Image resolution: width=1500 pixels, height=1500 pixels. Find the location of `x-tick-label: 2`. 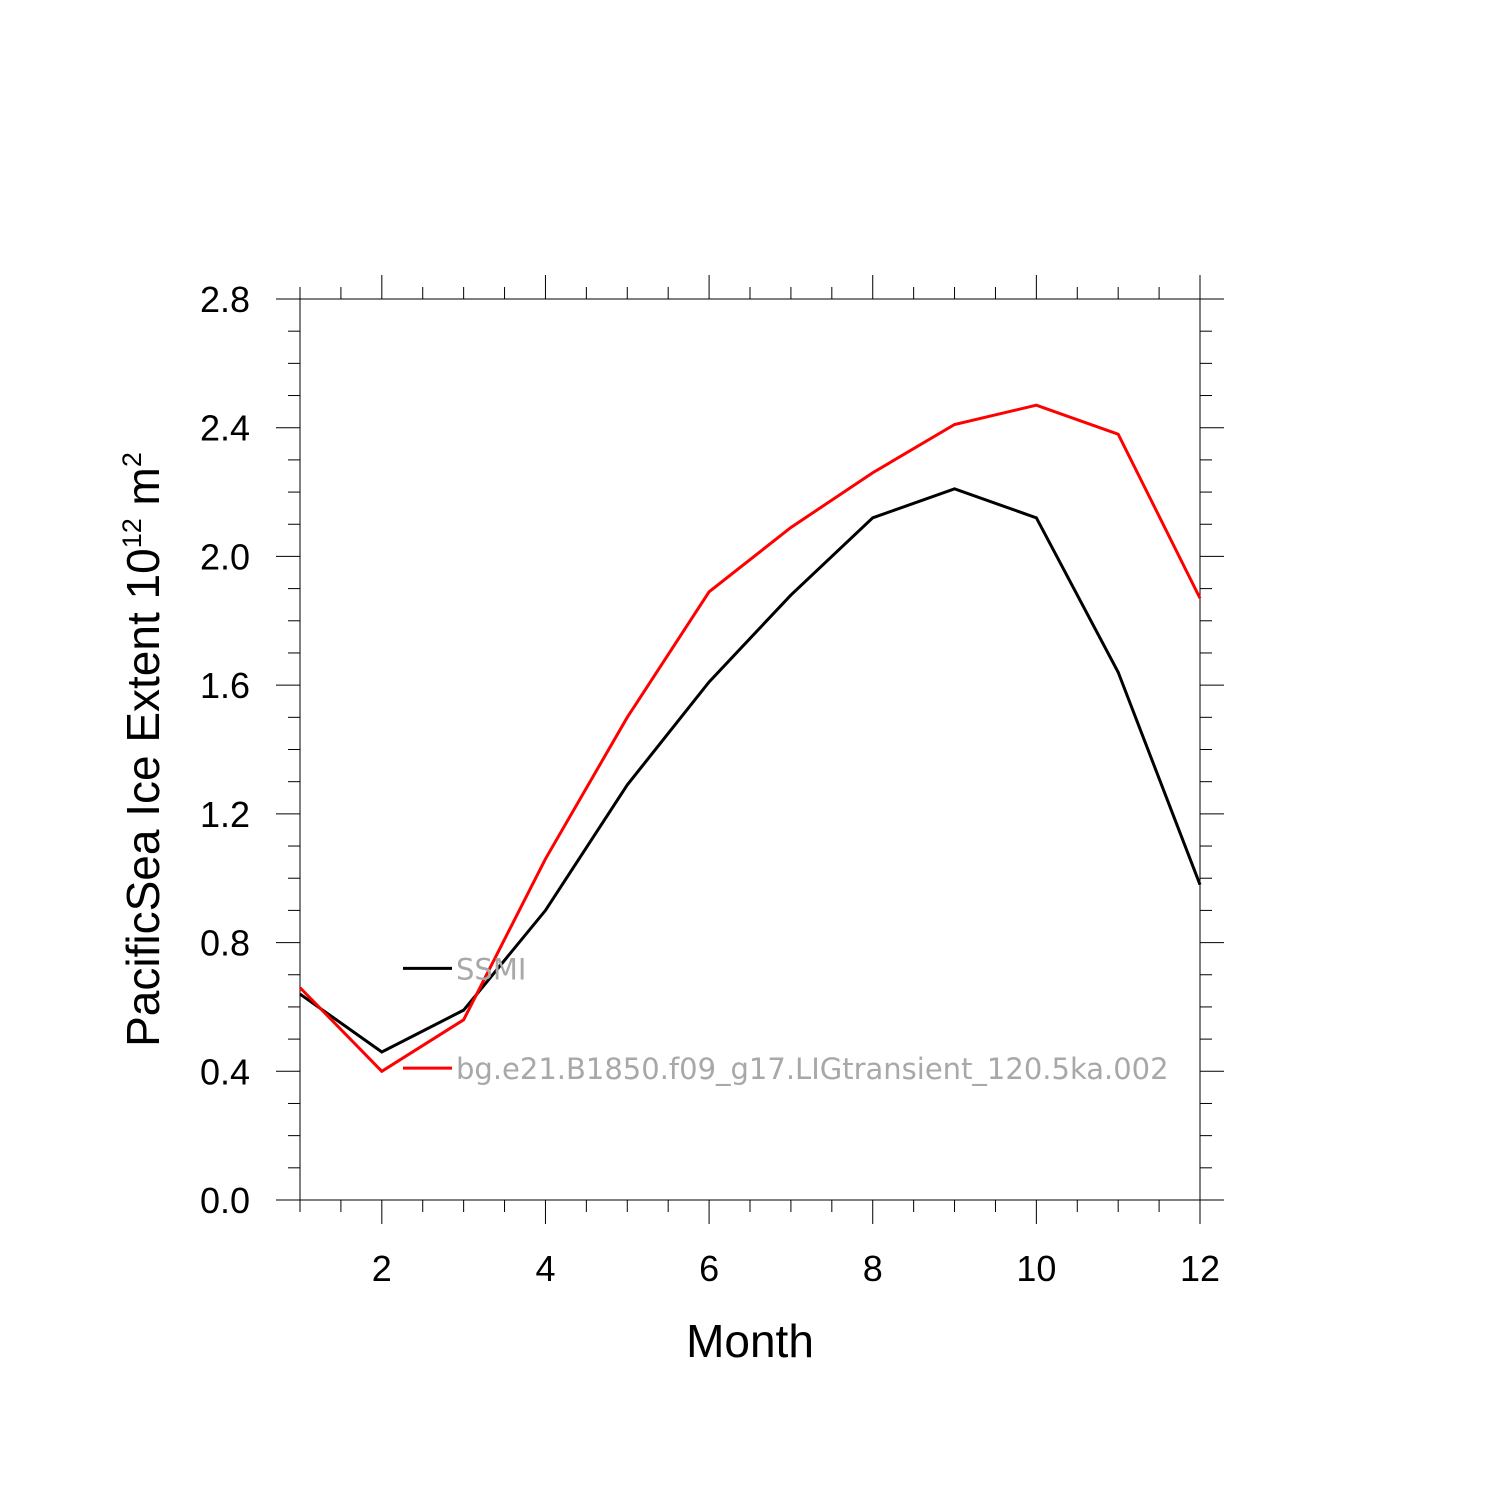

x-tick-label: 2 is located at coordinates (382, 1268).